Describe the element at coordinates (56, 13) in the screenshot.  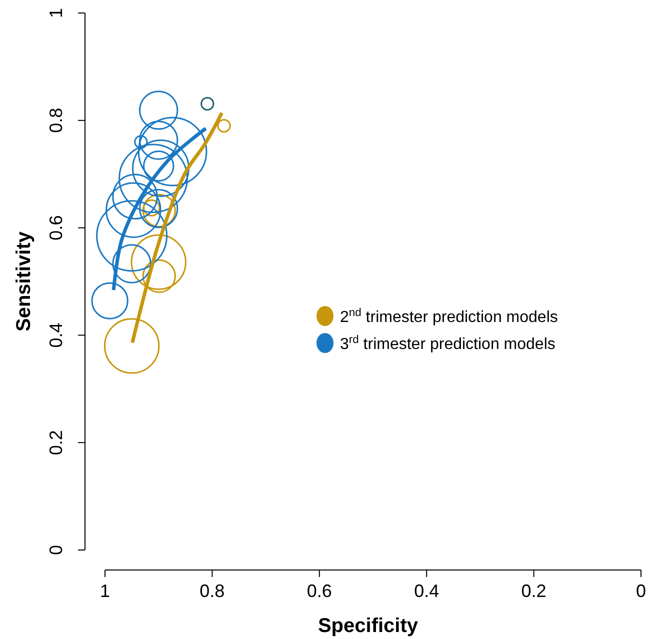
I see `y-tick-label: 1` at that location.